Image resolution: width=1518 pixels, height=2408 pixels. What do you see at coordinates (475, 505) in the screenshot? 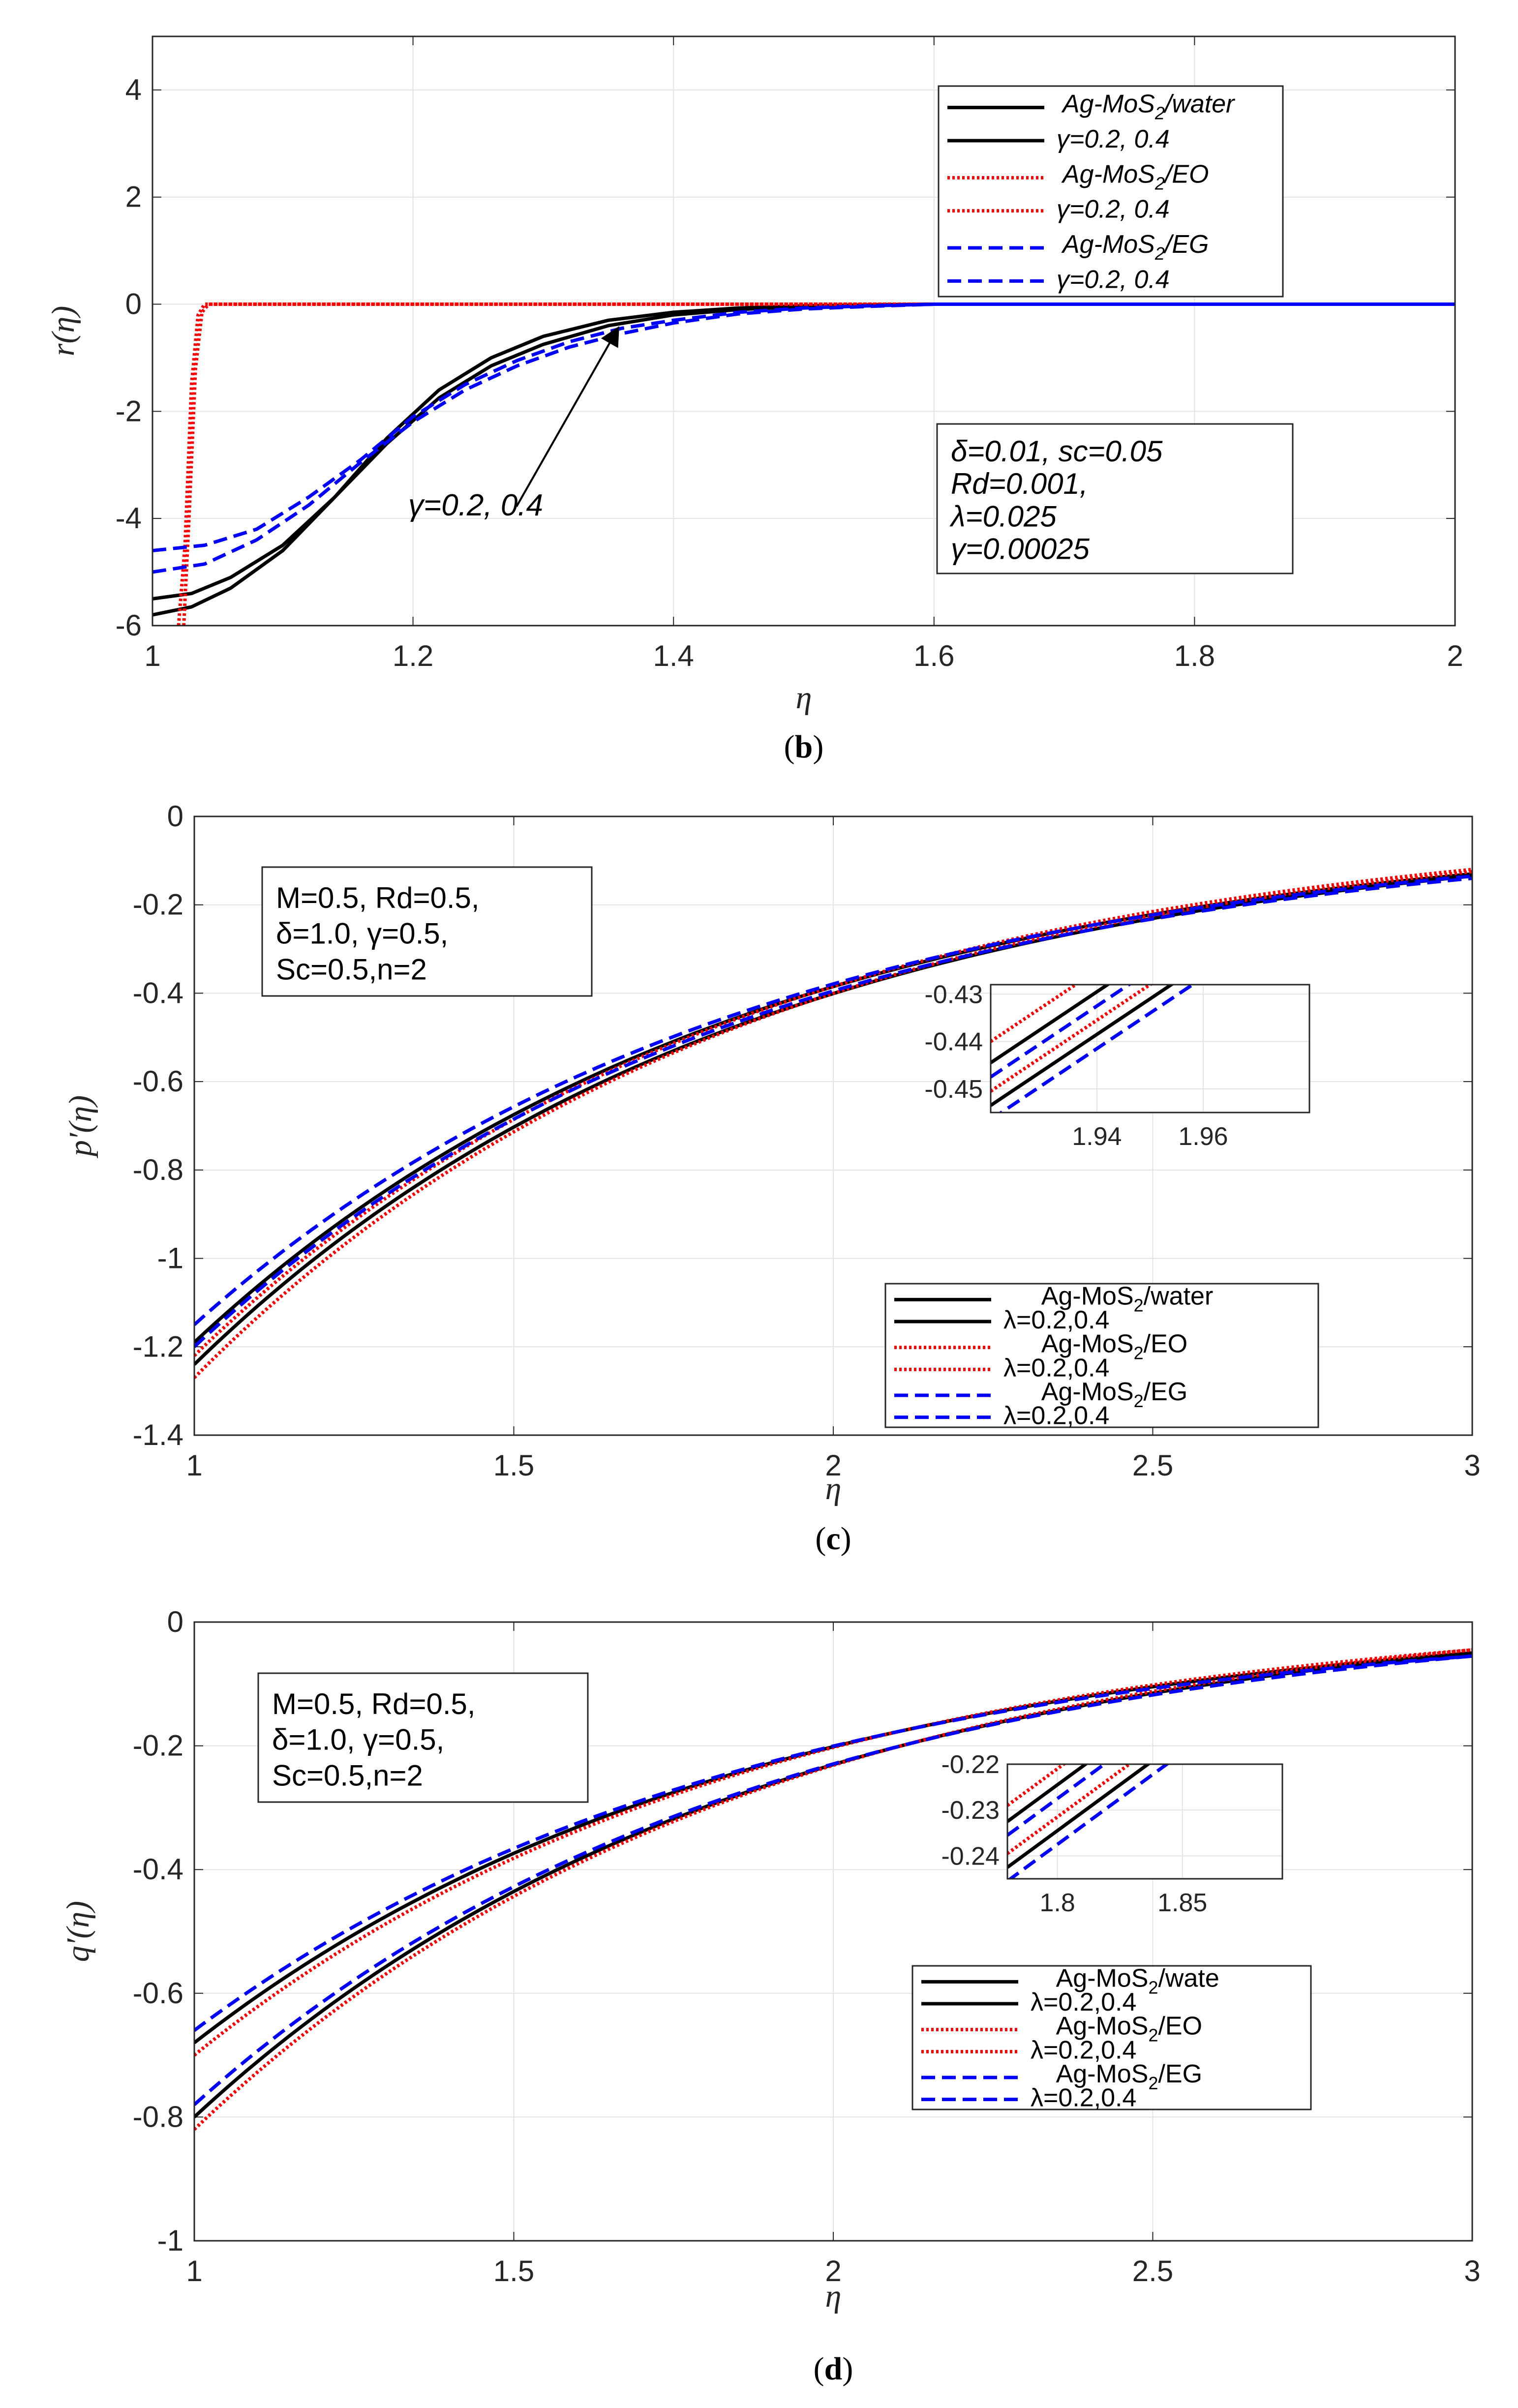
I see `annotation-label: γ=0.2, 0.4` at bounding box center [475, 505].